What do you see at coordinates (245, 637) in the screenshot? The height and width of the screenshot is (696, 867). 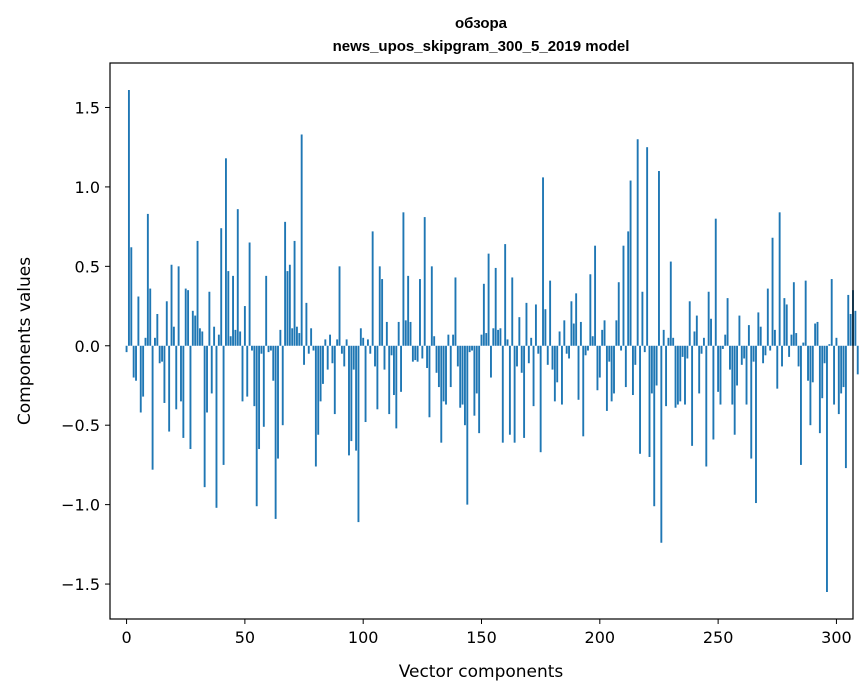 I see `x-tick-label: 50` at bounding box center [245, 637].